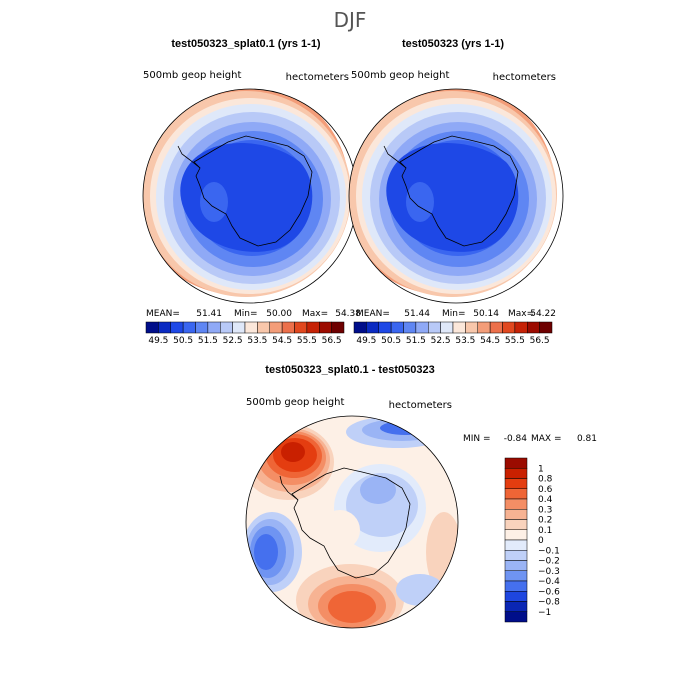 The height and width of the screenshot is (700, 700). I want to click on diff-colorbar-tick-label: −0.8, so click(549, 603).